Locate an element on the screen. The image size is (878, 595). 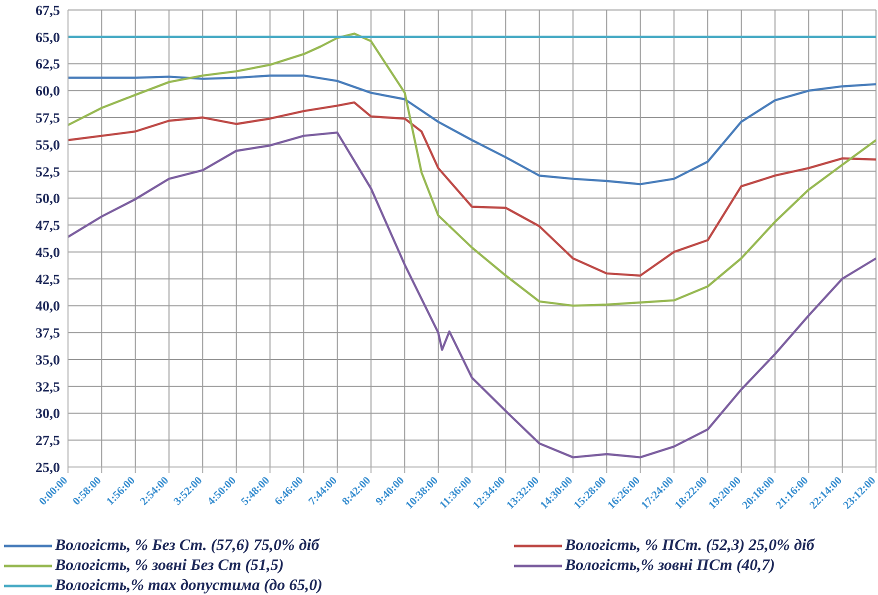
legend-label: Вологість, % Без Ст. (57,6) 75,0% діб is located at coordinates (187, 546).